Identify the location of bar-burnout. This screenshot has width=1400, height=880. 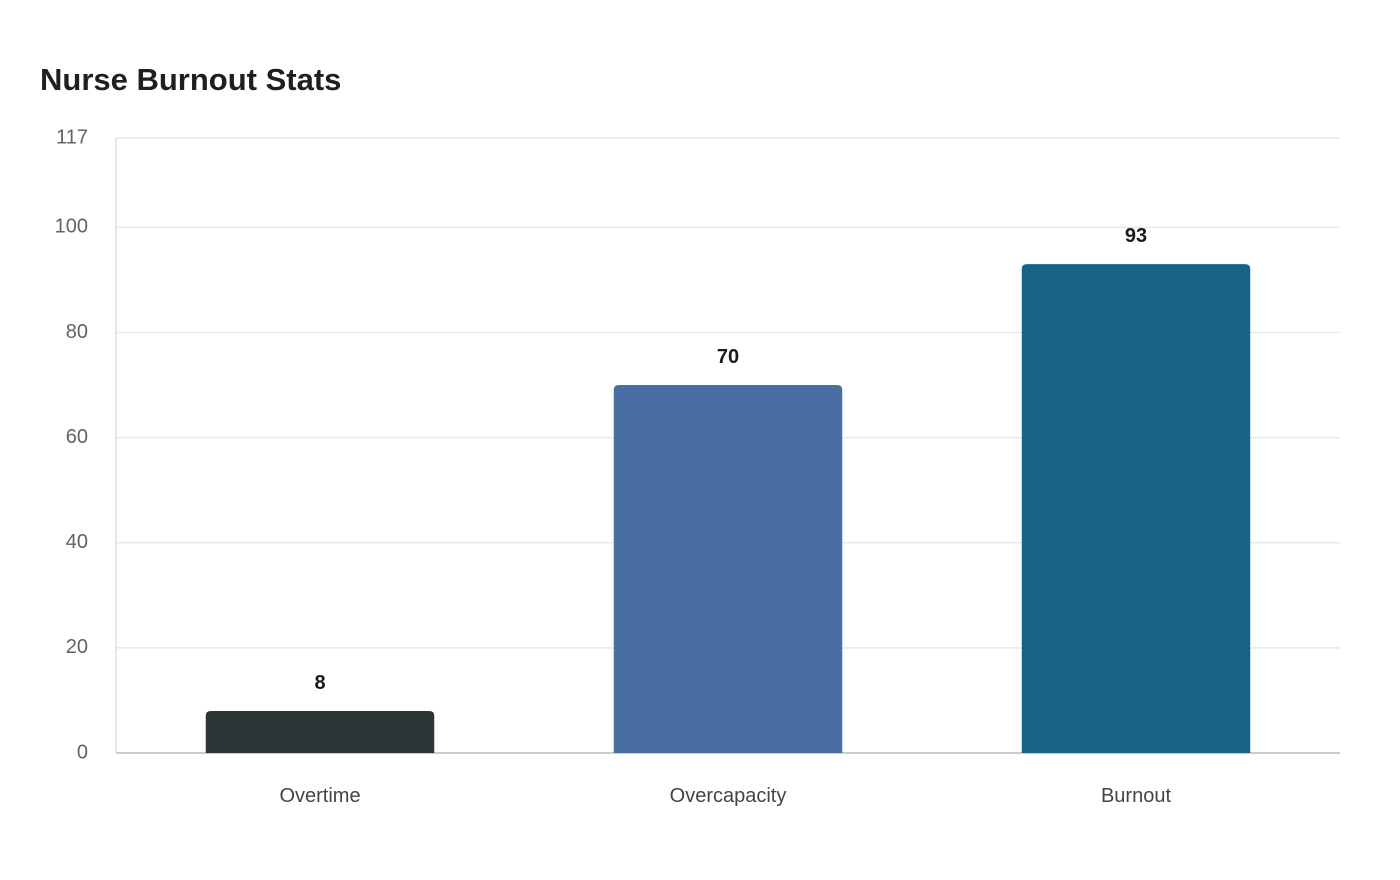
(1136, 508).